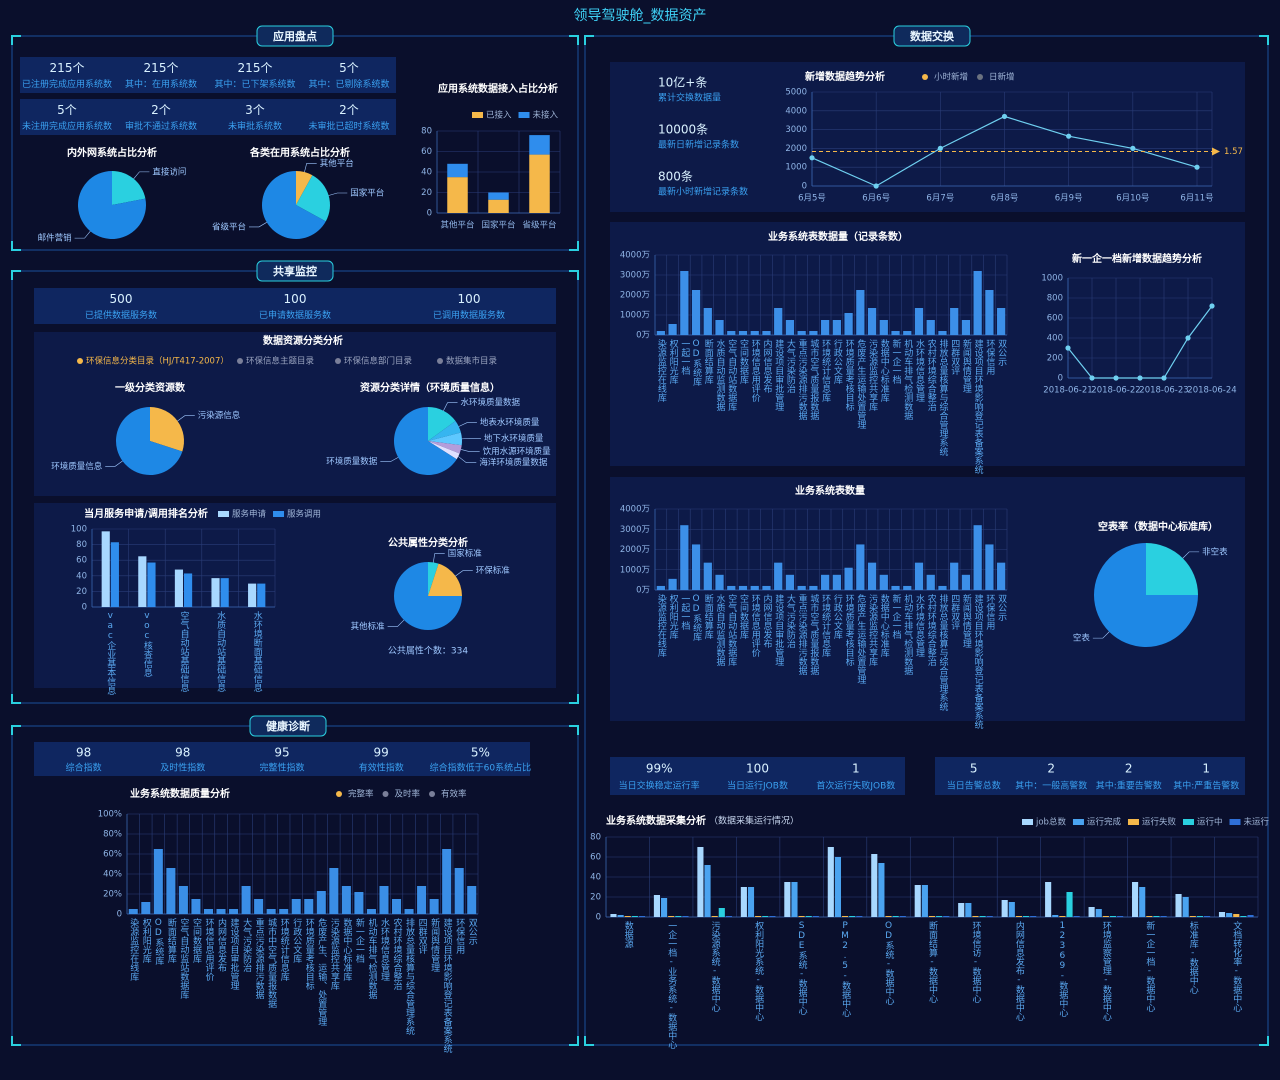 The height and width of the screenshot is (1080, 1280). What do you see at coordinates (684, 612) in the screenshot?
I see `x-tick-label: 一起一档` at bounding box center [684, 612].